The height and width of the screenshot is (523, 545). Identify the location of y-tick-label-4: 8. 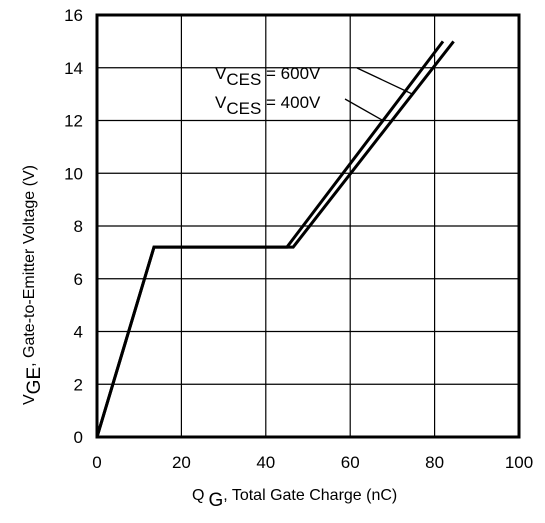
(78, 226).